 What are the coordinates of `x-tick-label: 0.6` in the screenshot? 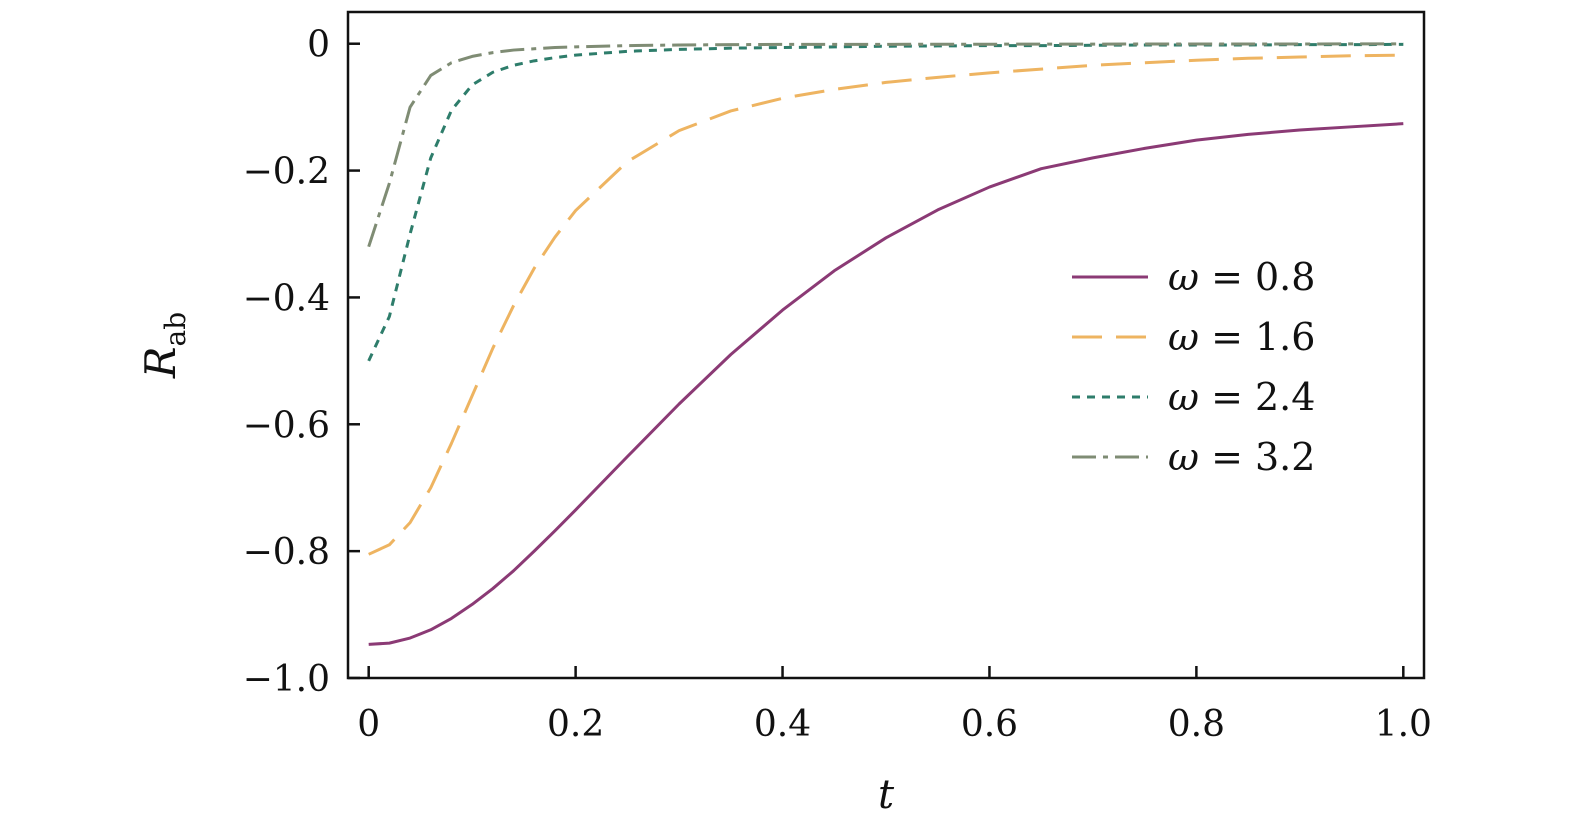 It's located at (989, 724).